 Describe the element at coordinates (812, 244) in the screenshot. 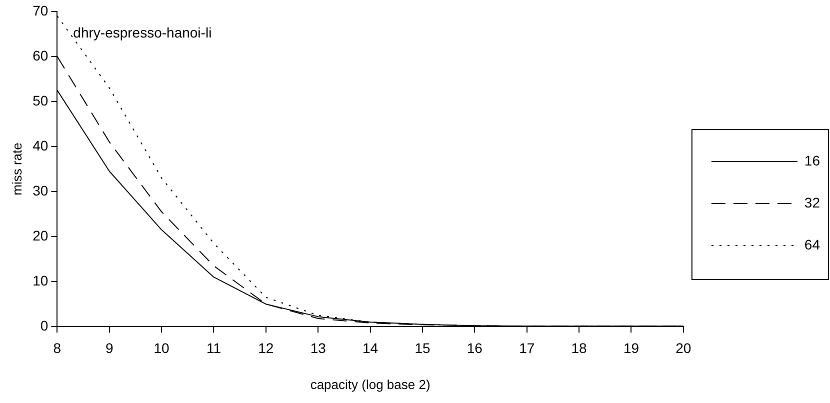

I see `text: 64` at that location.